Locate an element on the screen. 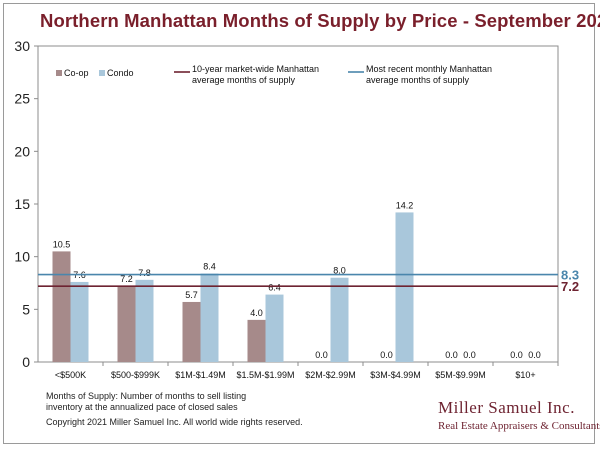 The image size is (600, 449). legend-10yr-avg-label-line1: 10-year market-wide Manhattan is located at coordinates (255, 69).